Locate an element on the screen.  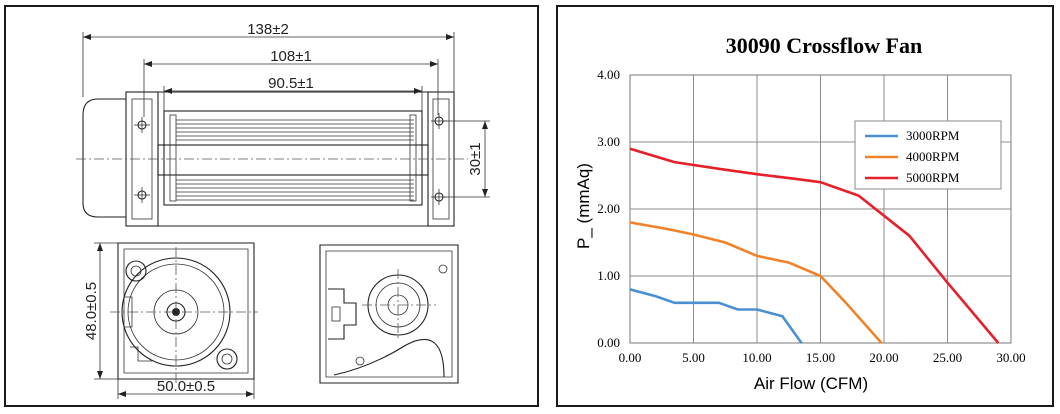
dim-overall-length-label: 138±2 is located at coordinates (268, 29).